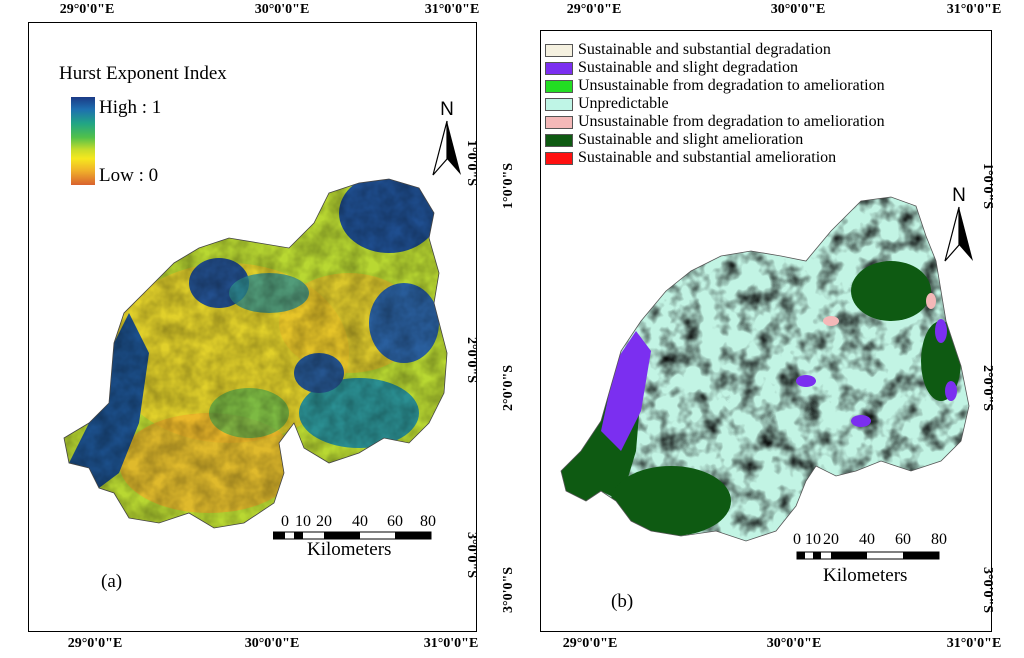 This screenshot has height=658, width=1024. I want to click on lat-tick-b-2-right: 2°0'0"S, so click(988, 388).